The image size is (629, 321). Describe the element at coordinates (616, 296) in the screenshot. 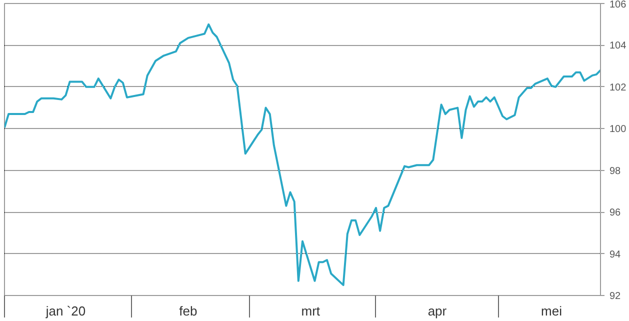

I see `y-tick-label: 92` at that location.